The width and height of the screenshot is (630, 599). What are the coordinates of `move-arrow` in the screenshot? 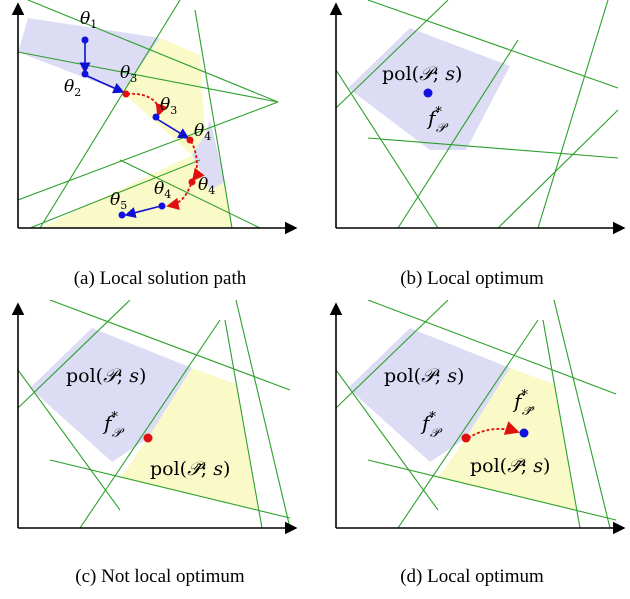 It's located at (493, 430).